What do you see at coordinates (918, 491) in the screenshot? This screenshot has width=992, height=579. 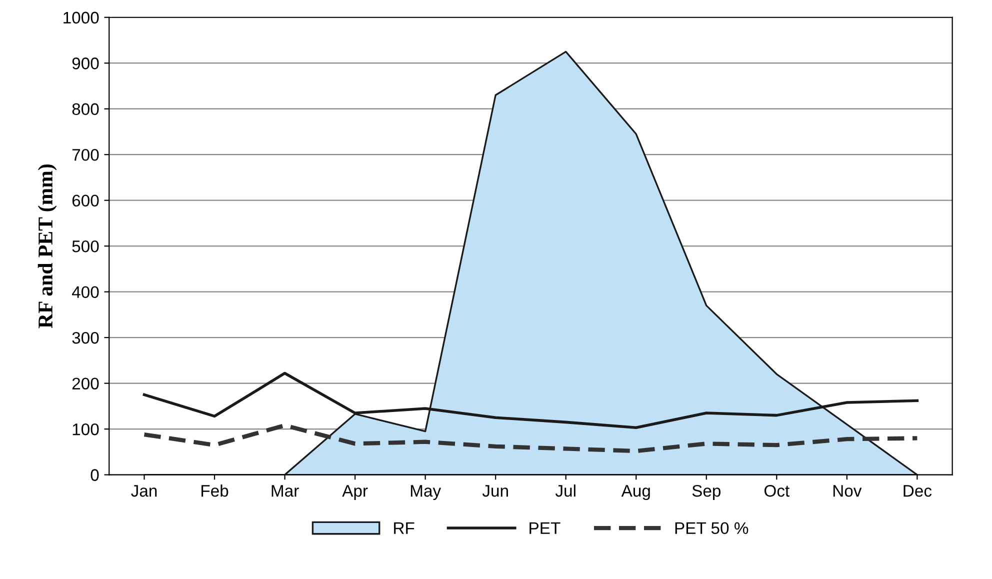 I see `x-tick-label: Dec` at bounding box center [918, 491].